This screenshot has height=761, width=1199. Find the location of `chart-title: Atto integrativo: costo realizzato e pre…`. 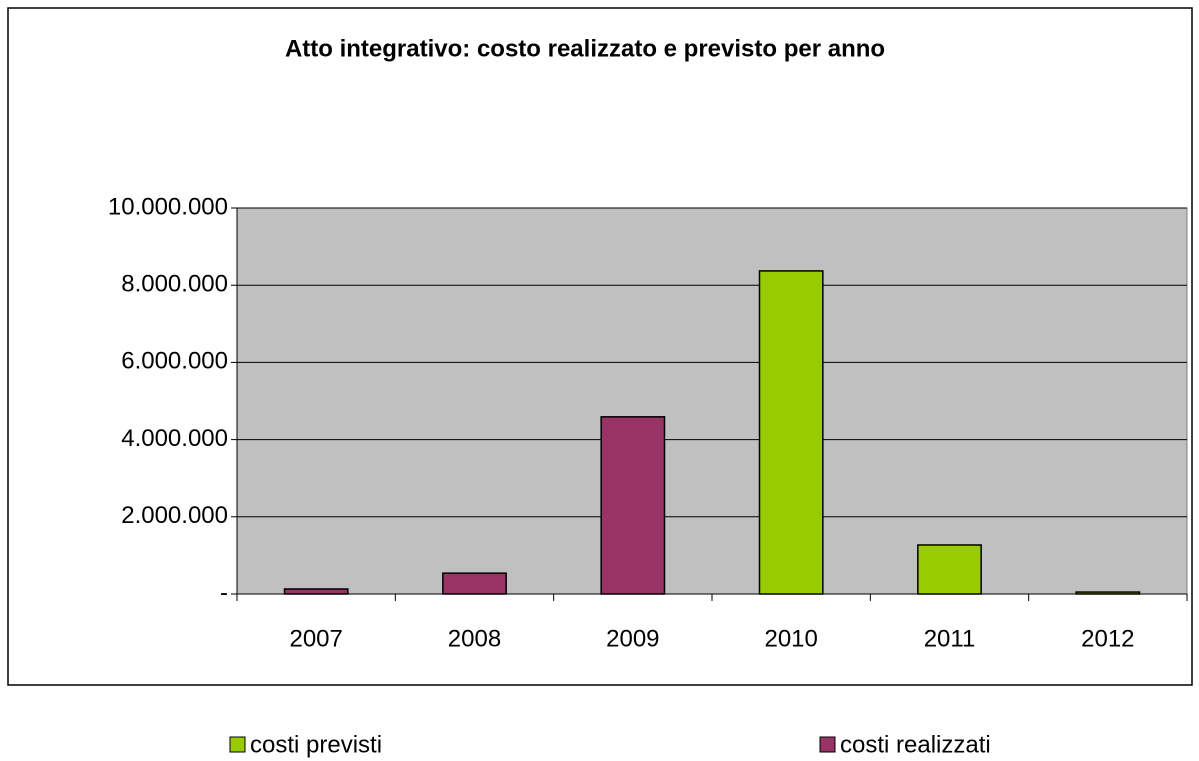

chart-title: Atto integrativo: costo realizzato e pre… is located at coordinates (585, 48).